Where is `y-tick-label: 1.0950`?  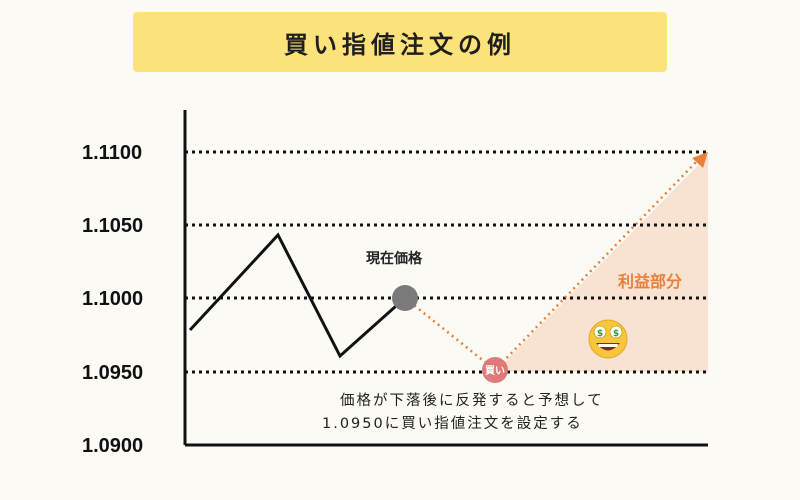
y-tick-label: 1.0950 is located at coordinates (112, 373).